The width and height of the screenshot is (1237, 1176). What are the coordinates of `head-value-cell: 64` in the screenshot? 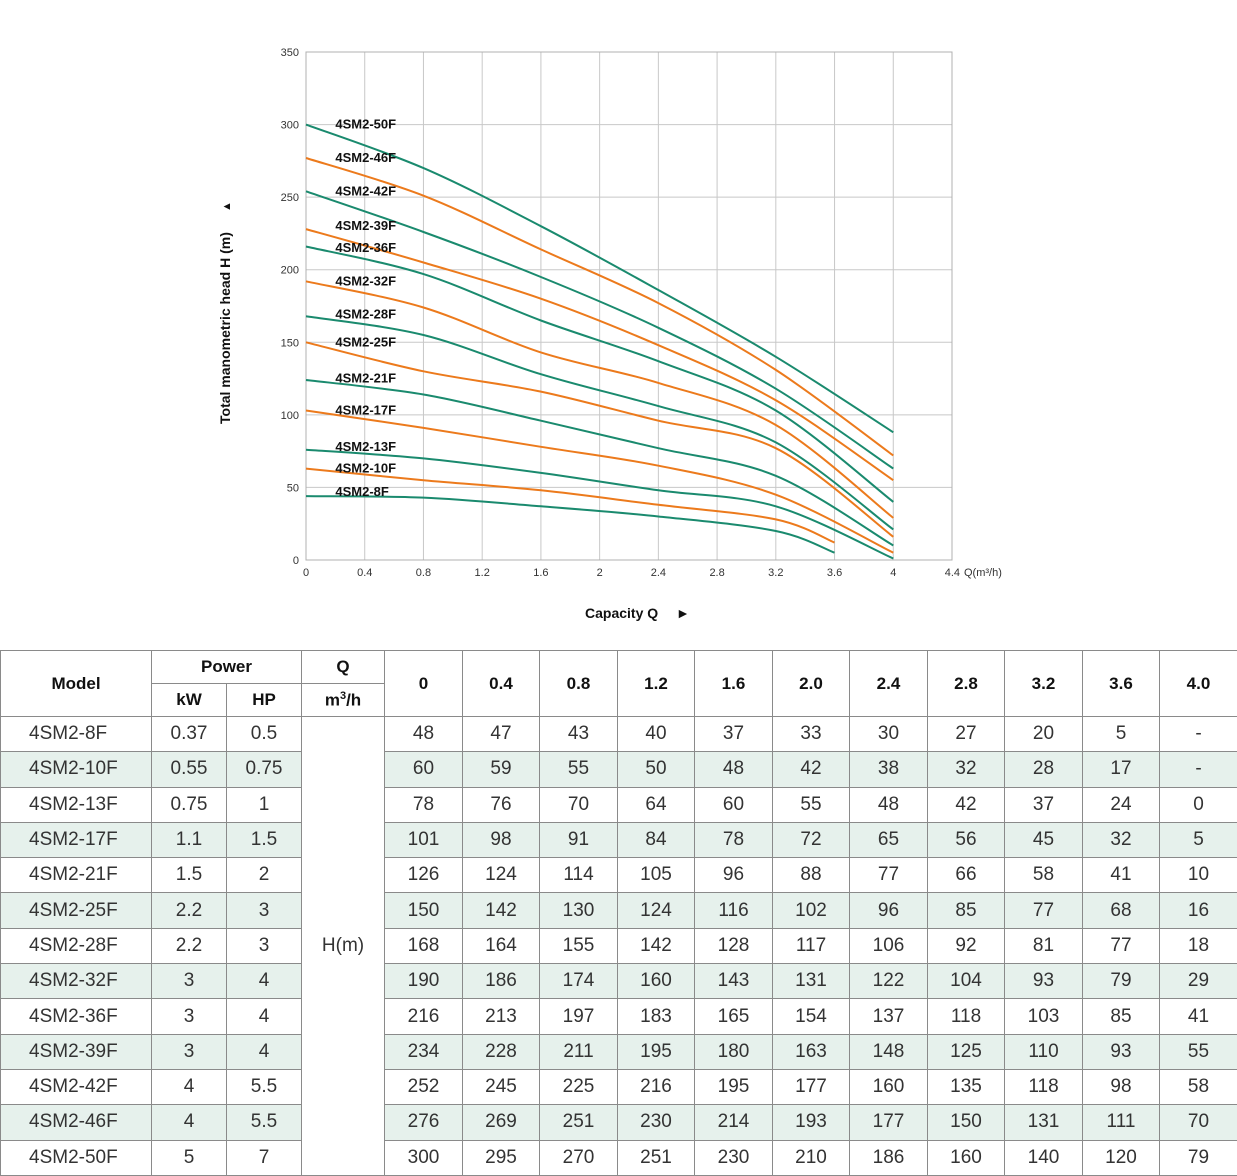 It's located at (656, 804).